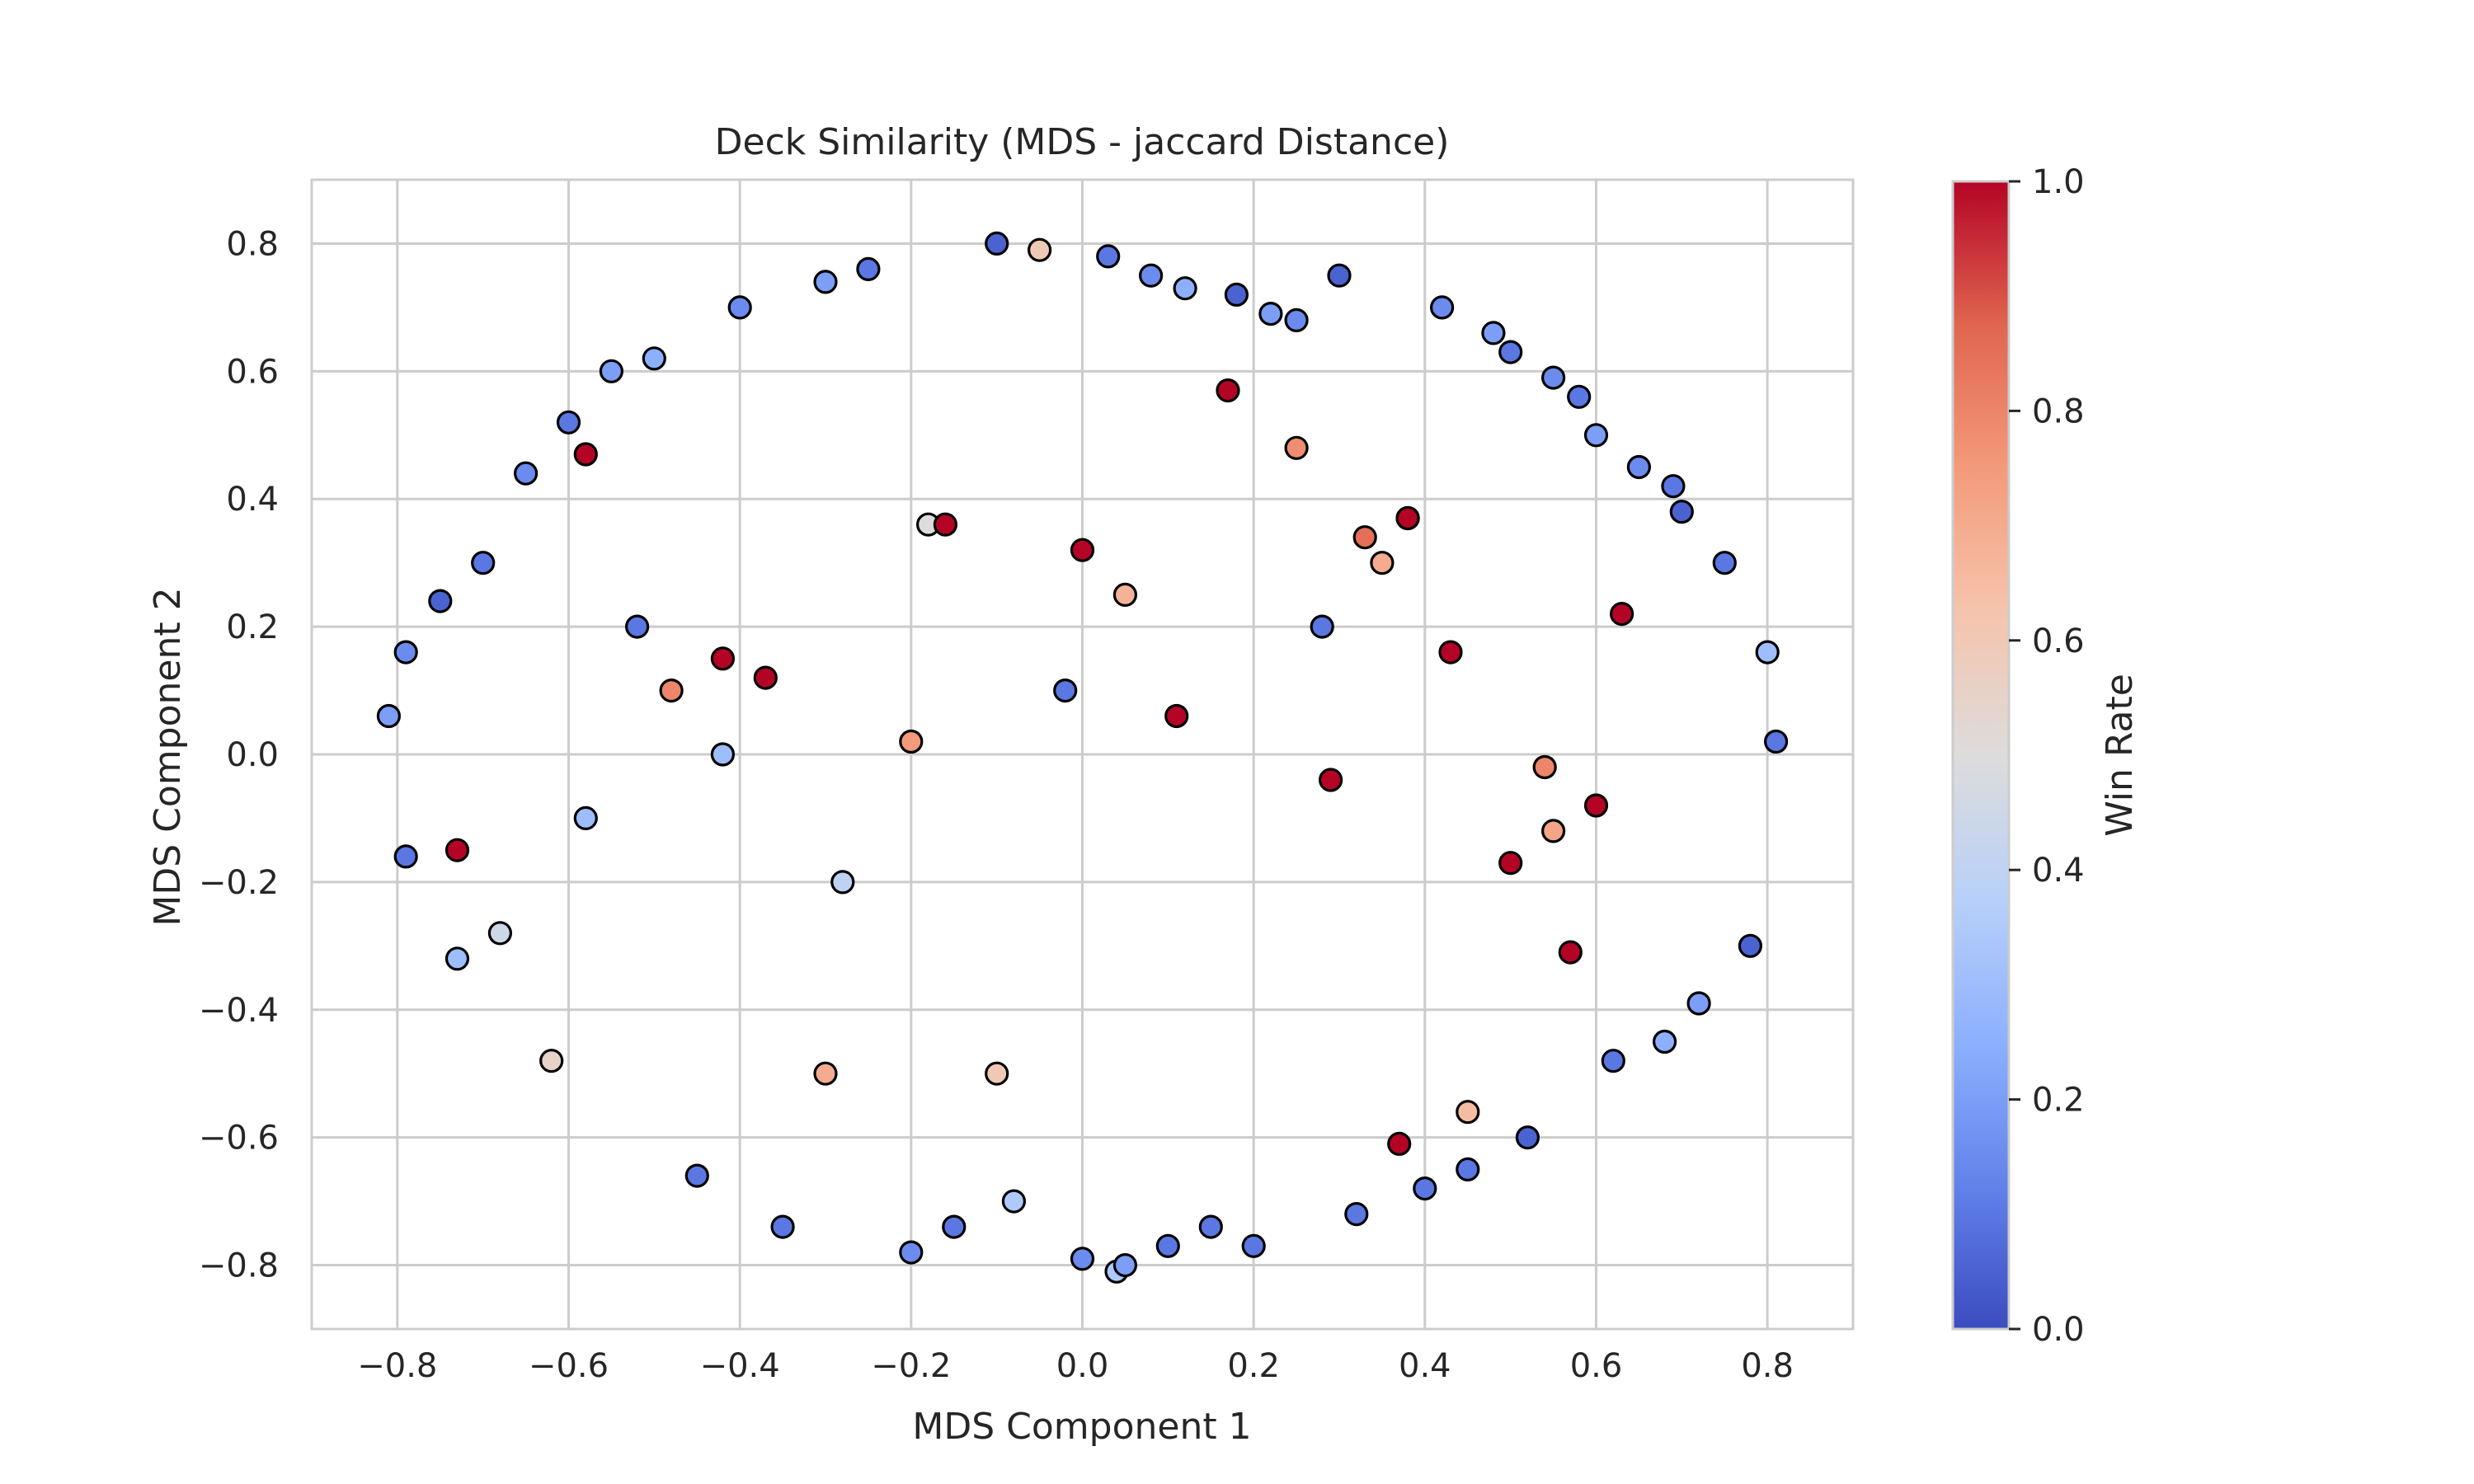  What do you see at coordinates (2058, 411) in the screenshot?
I see `colorbar-tick-label: 0.8` at bounding box center [2058, 411].